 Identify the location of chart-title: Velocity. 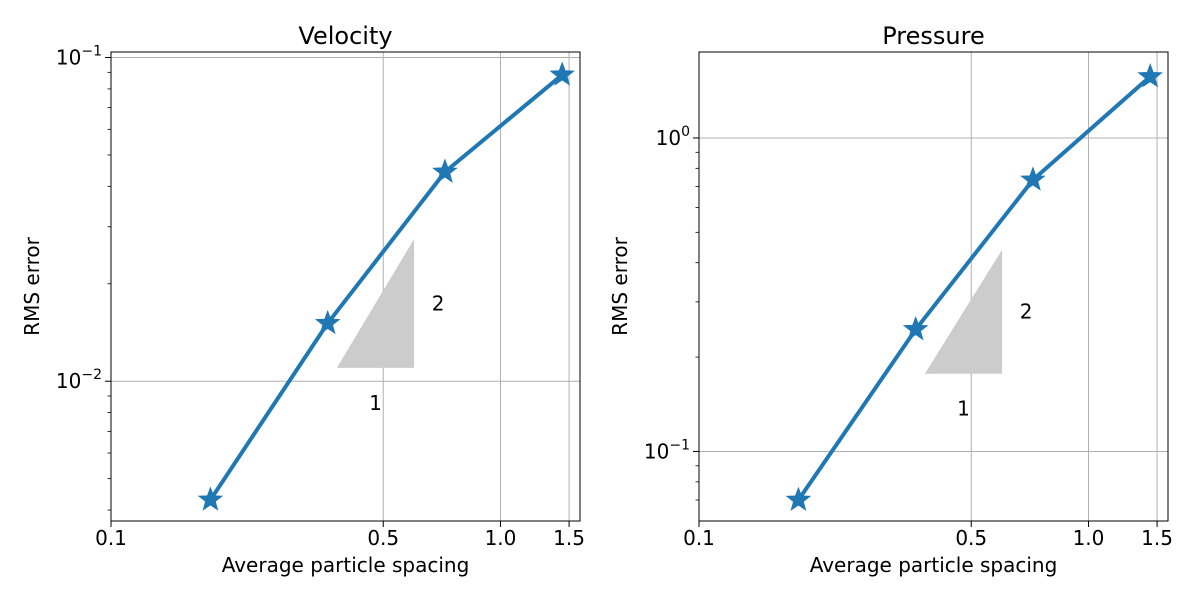
(345, 36).